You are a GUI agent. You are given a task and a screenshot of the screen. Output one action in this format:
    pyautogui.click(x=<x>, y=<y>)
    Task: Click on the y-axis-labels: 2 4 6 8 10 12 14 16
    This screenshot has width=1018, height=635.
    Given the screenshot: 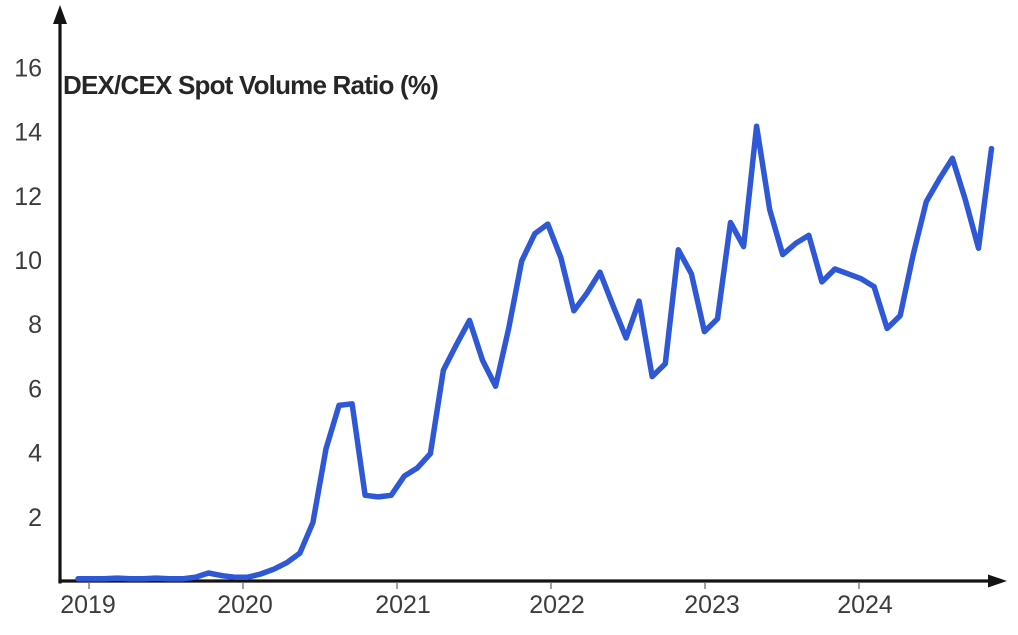 What is the action you would take?
    pyautogui.click(x=28, y=292)
    